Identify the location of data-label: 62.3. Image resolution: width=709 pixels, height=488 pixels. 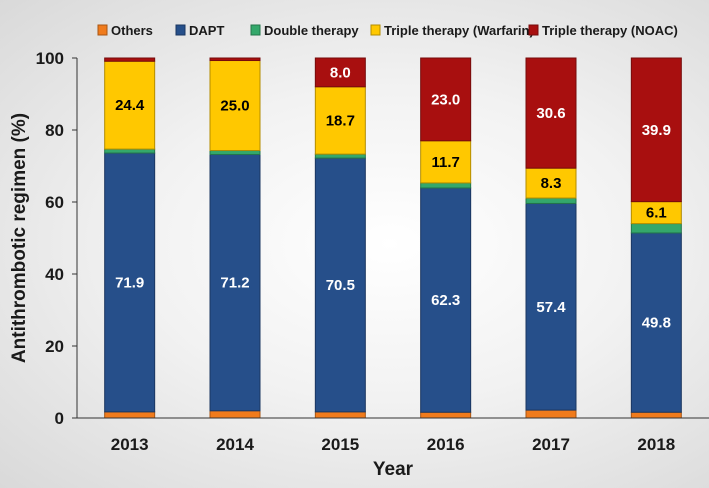
(445, 300).